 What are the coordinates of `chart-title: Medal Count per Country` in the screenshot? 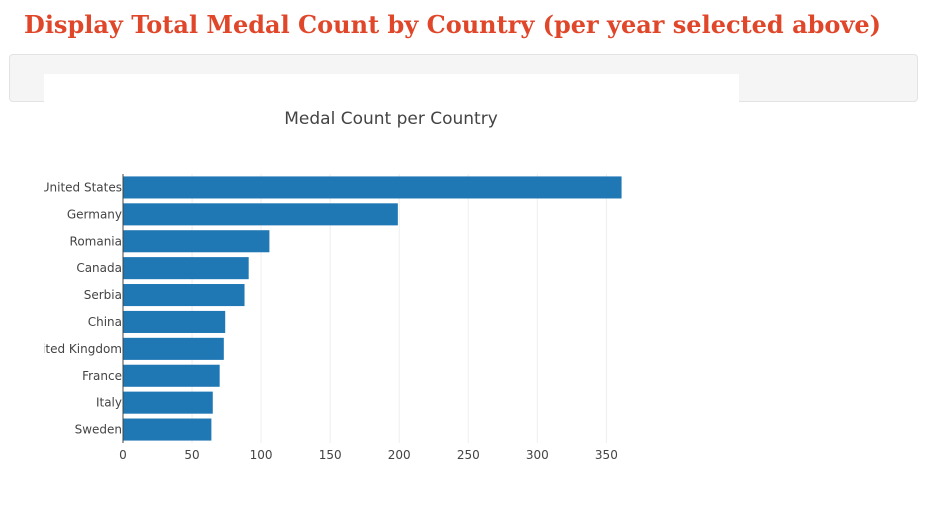 It's located at (391, 119).